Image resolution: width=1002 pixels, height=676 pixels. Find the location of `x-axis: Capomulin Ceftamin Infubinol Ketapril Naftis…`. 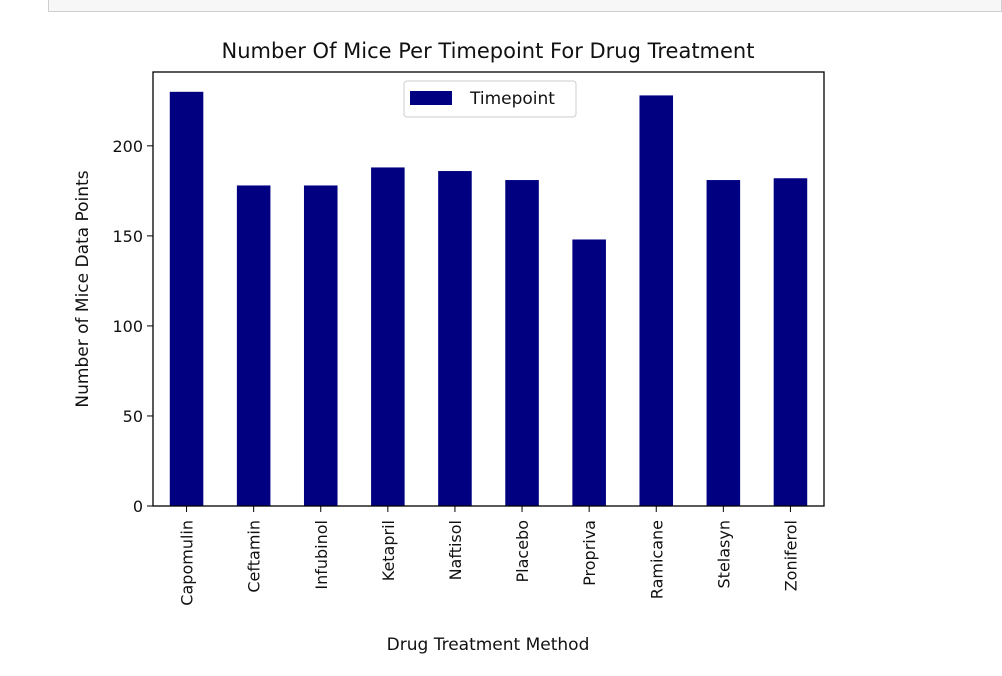

x-axis: Capomulin Ceftamin Infubinol Ketapril Naftis… is located at coordinates (489, 556).